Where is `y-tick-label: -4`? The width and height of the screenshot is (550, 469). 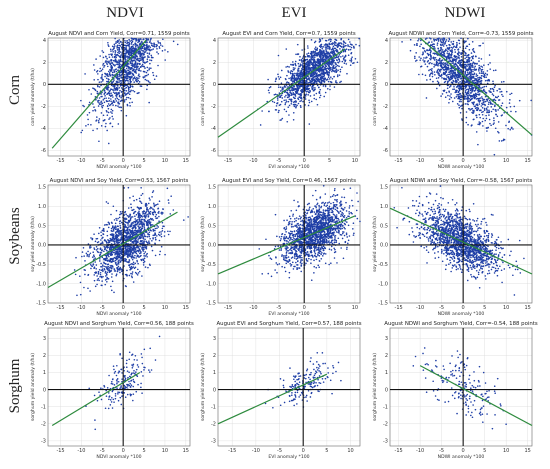
y-tick-label: -4 is located at coordinates (213, 129).